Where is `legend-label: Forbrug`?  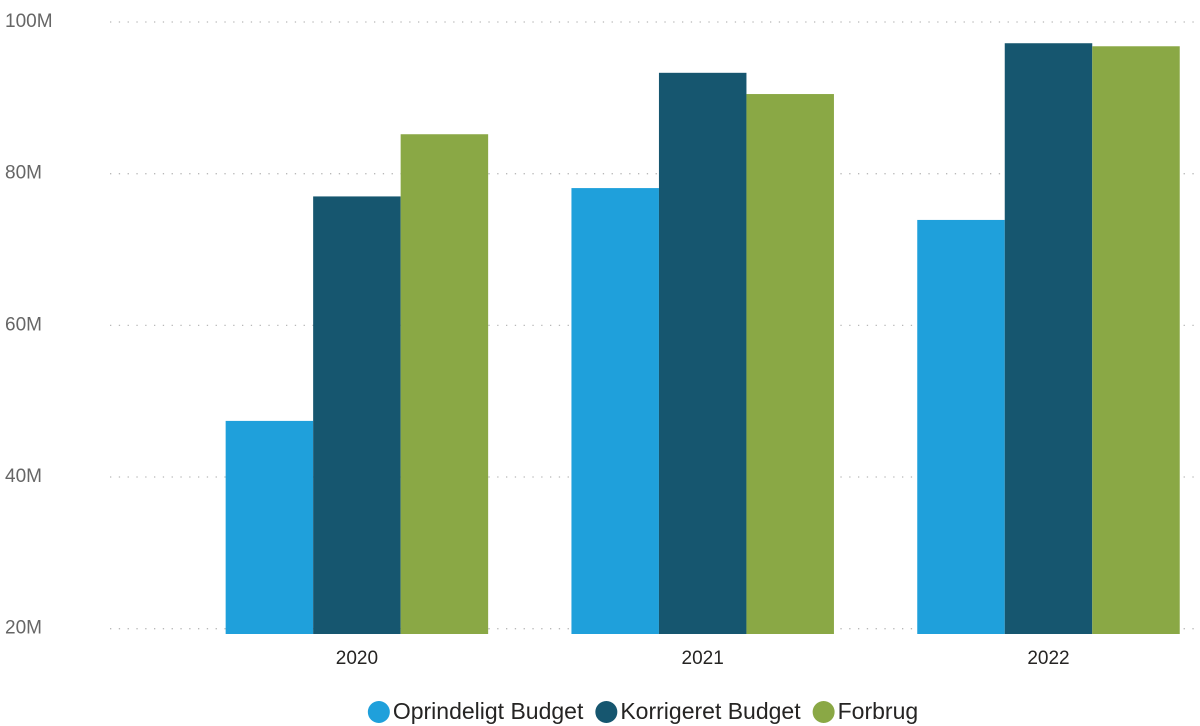
legend-label: Forbrug is located at coordinates (878, 711).